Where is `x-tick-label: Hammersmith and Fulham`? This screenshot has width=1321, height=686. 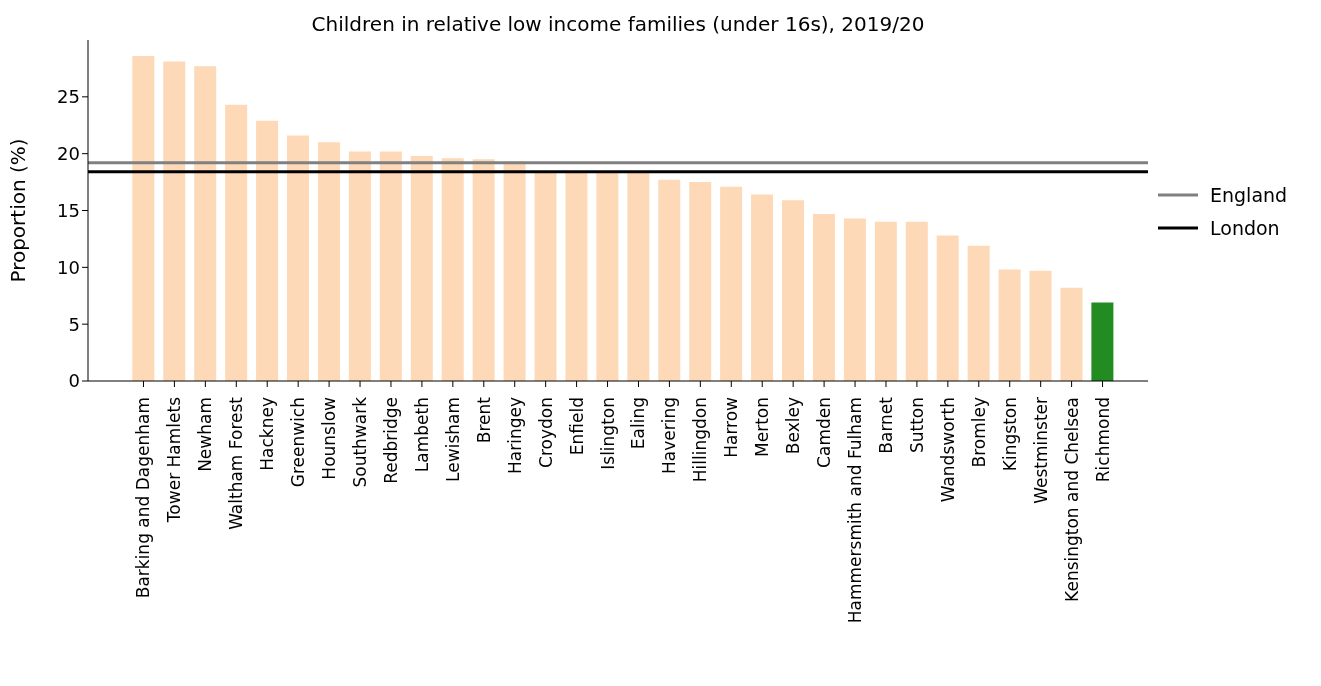
x-tick-label: Hammersmith and Fulham is located at coordinates (855, 510).